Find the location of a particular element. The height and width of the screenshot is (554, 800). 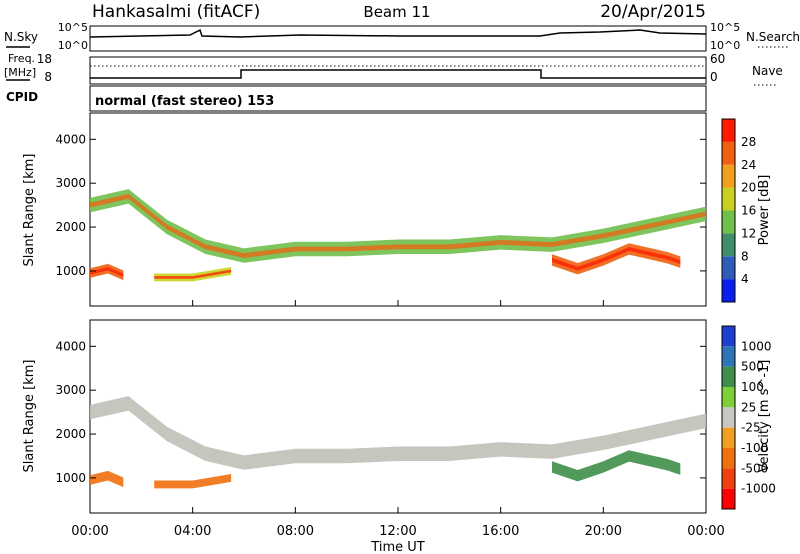

velocity-colorbar-tick: -100 is located at coordinates (754, 448).